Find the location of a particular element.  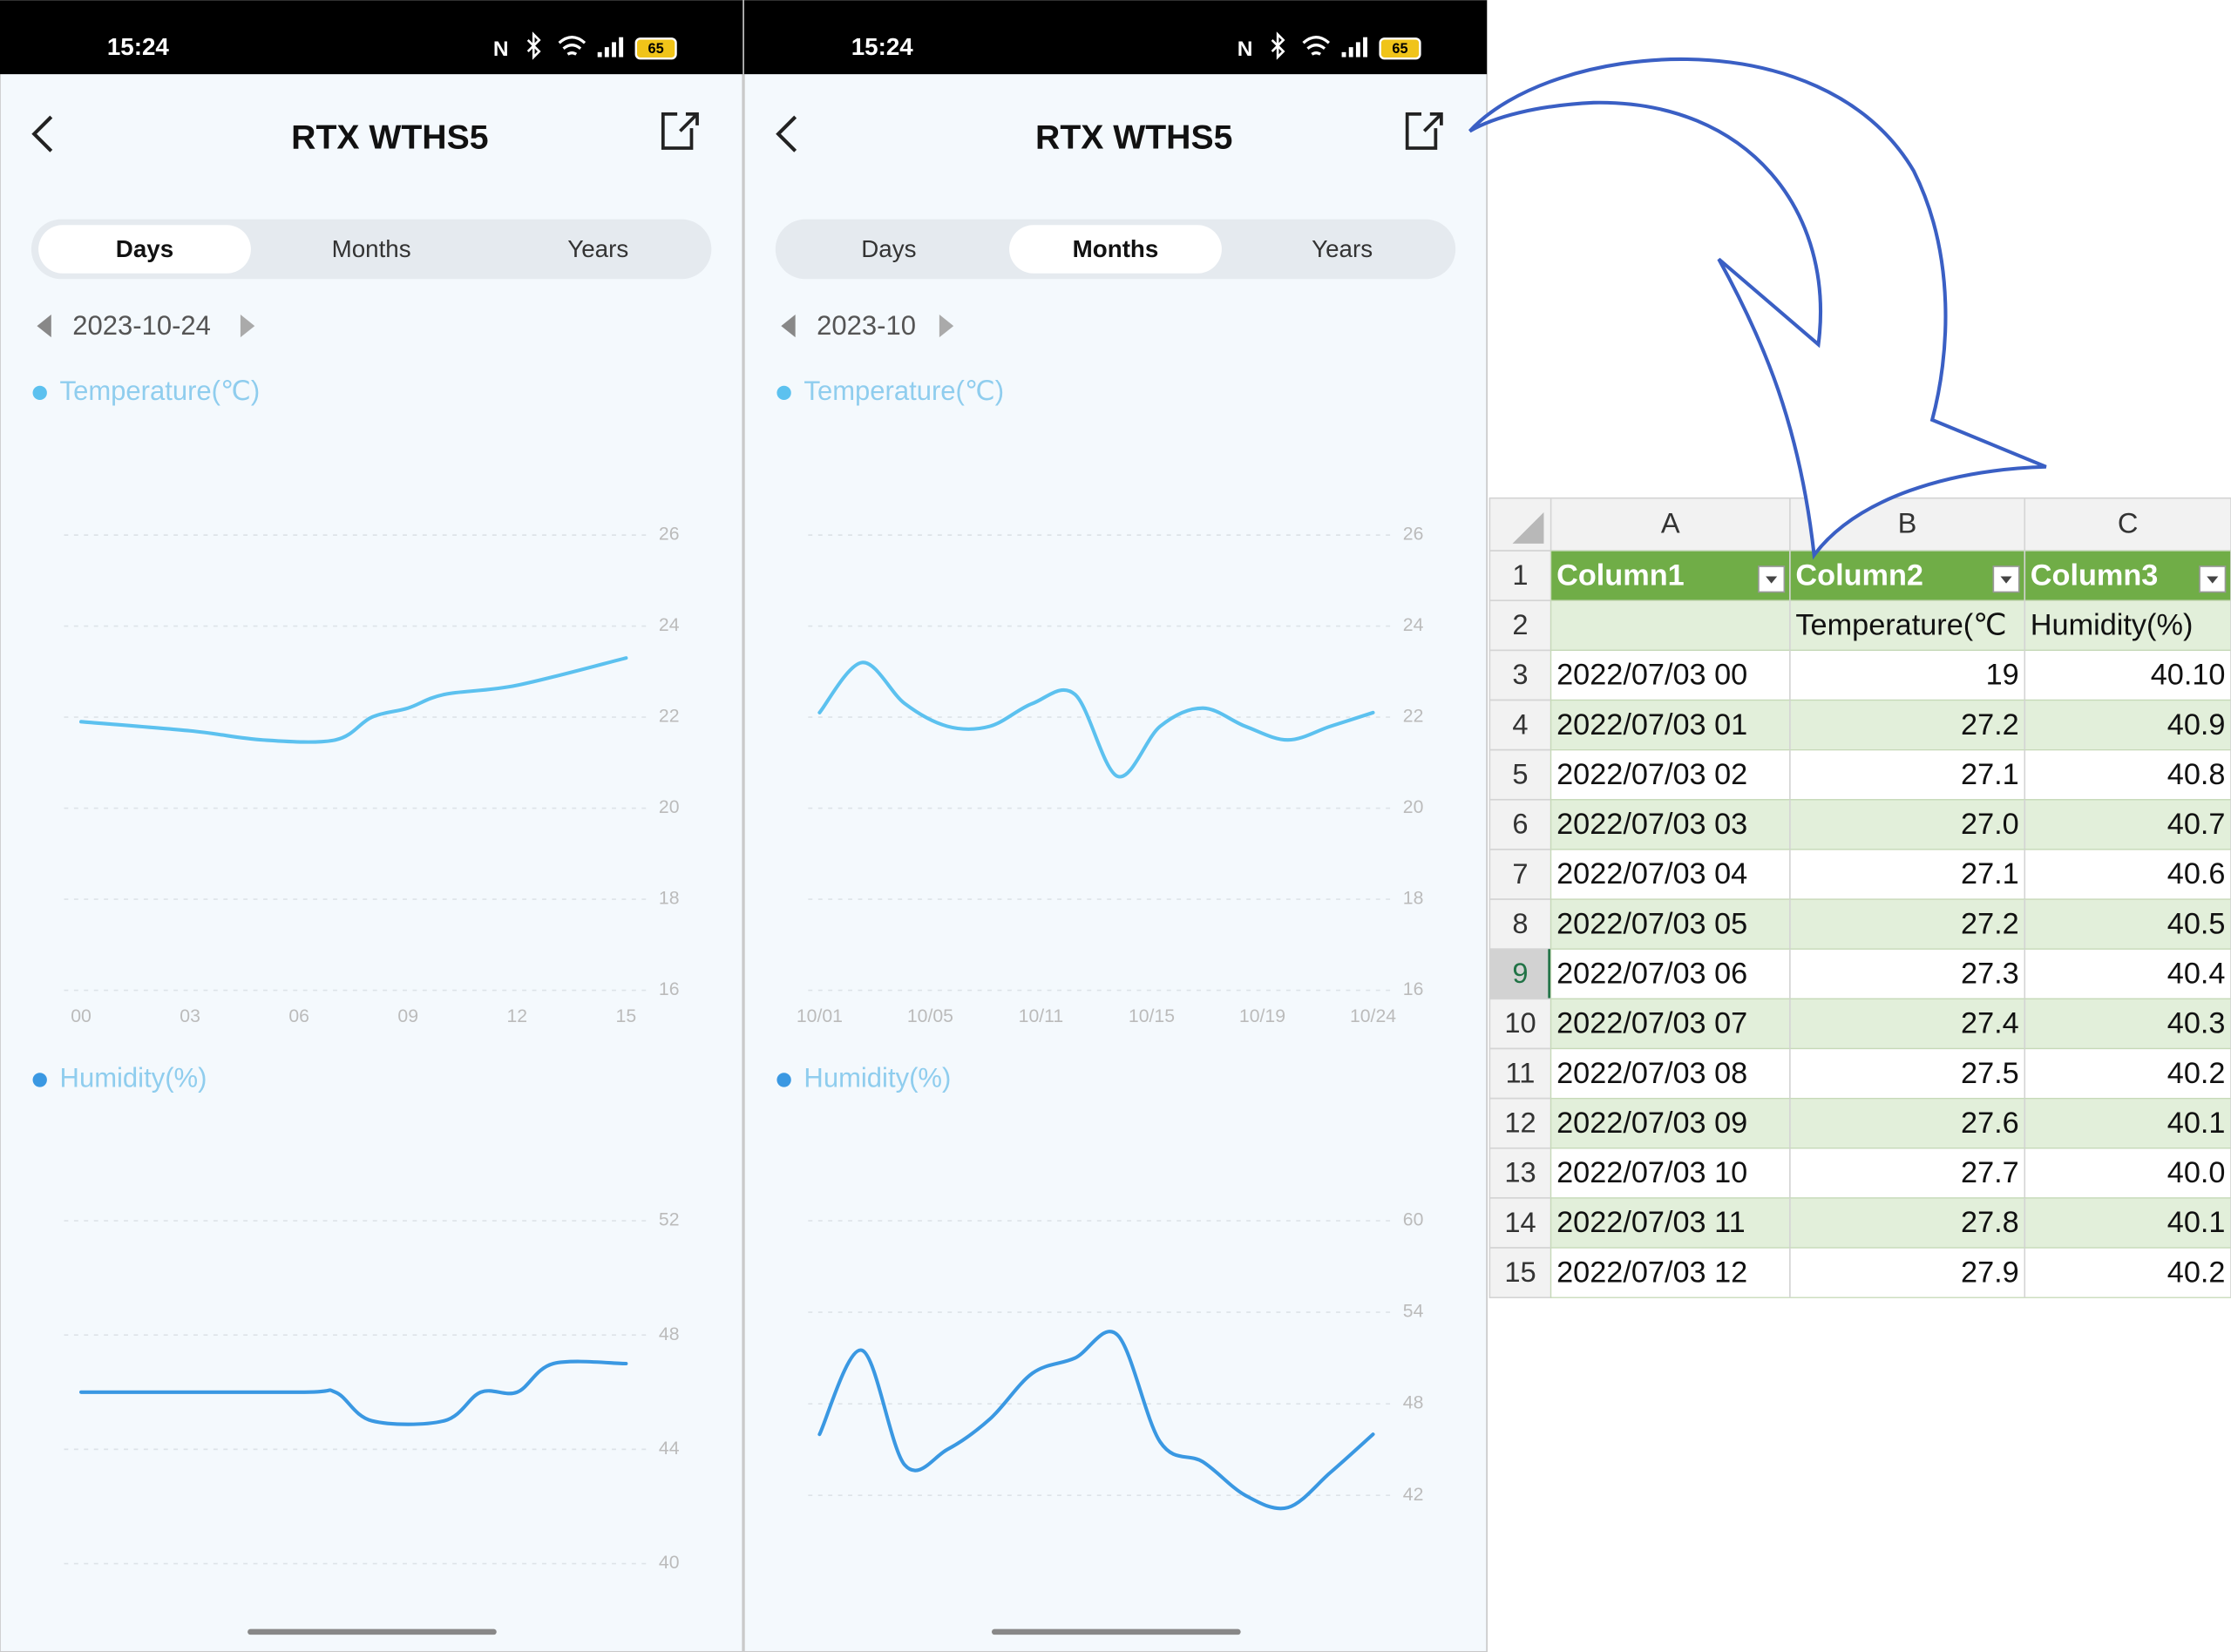

cell: 2022/07/03 12 is located at coordinates (1651, 1272).